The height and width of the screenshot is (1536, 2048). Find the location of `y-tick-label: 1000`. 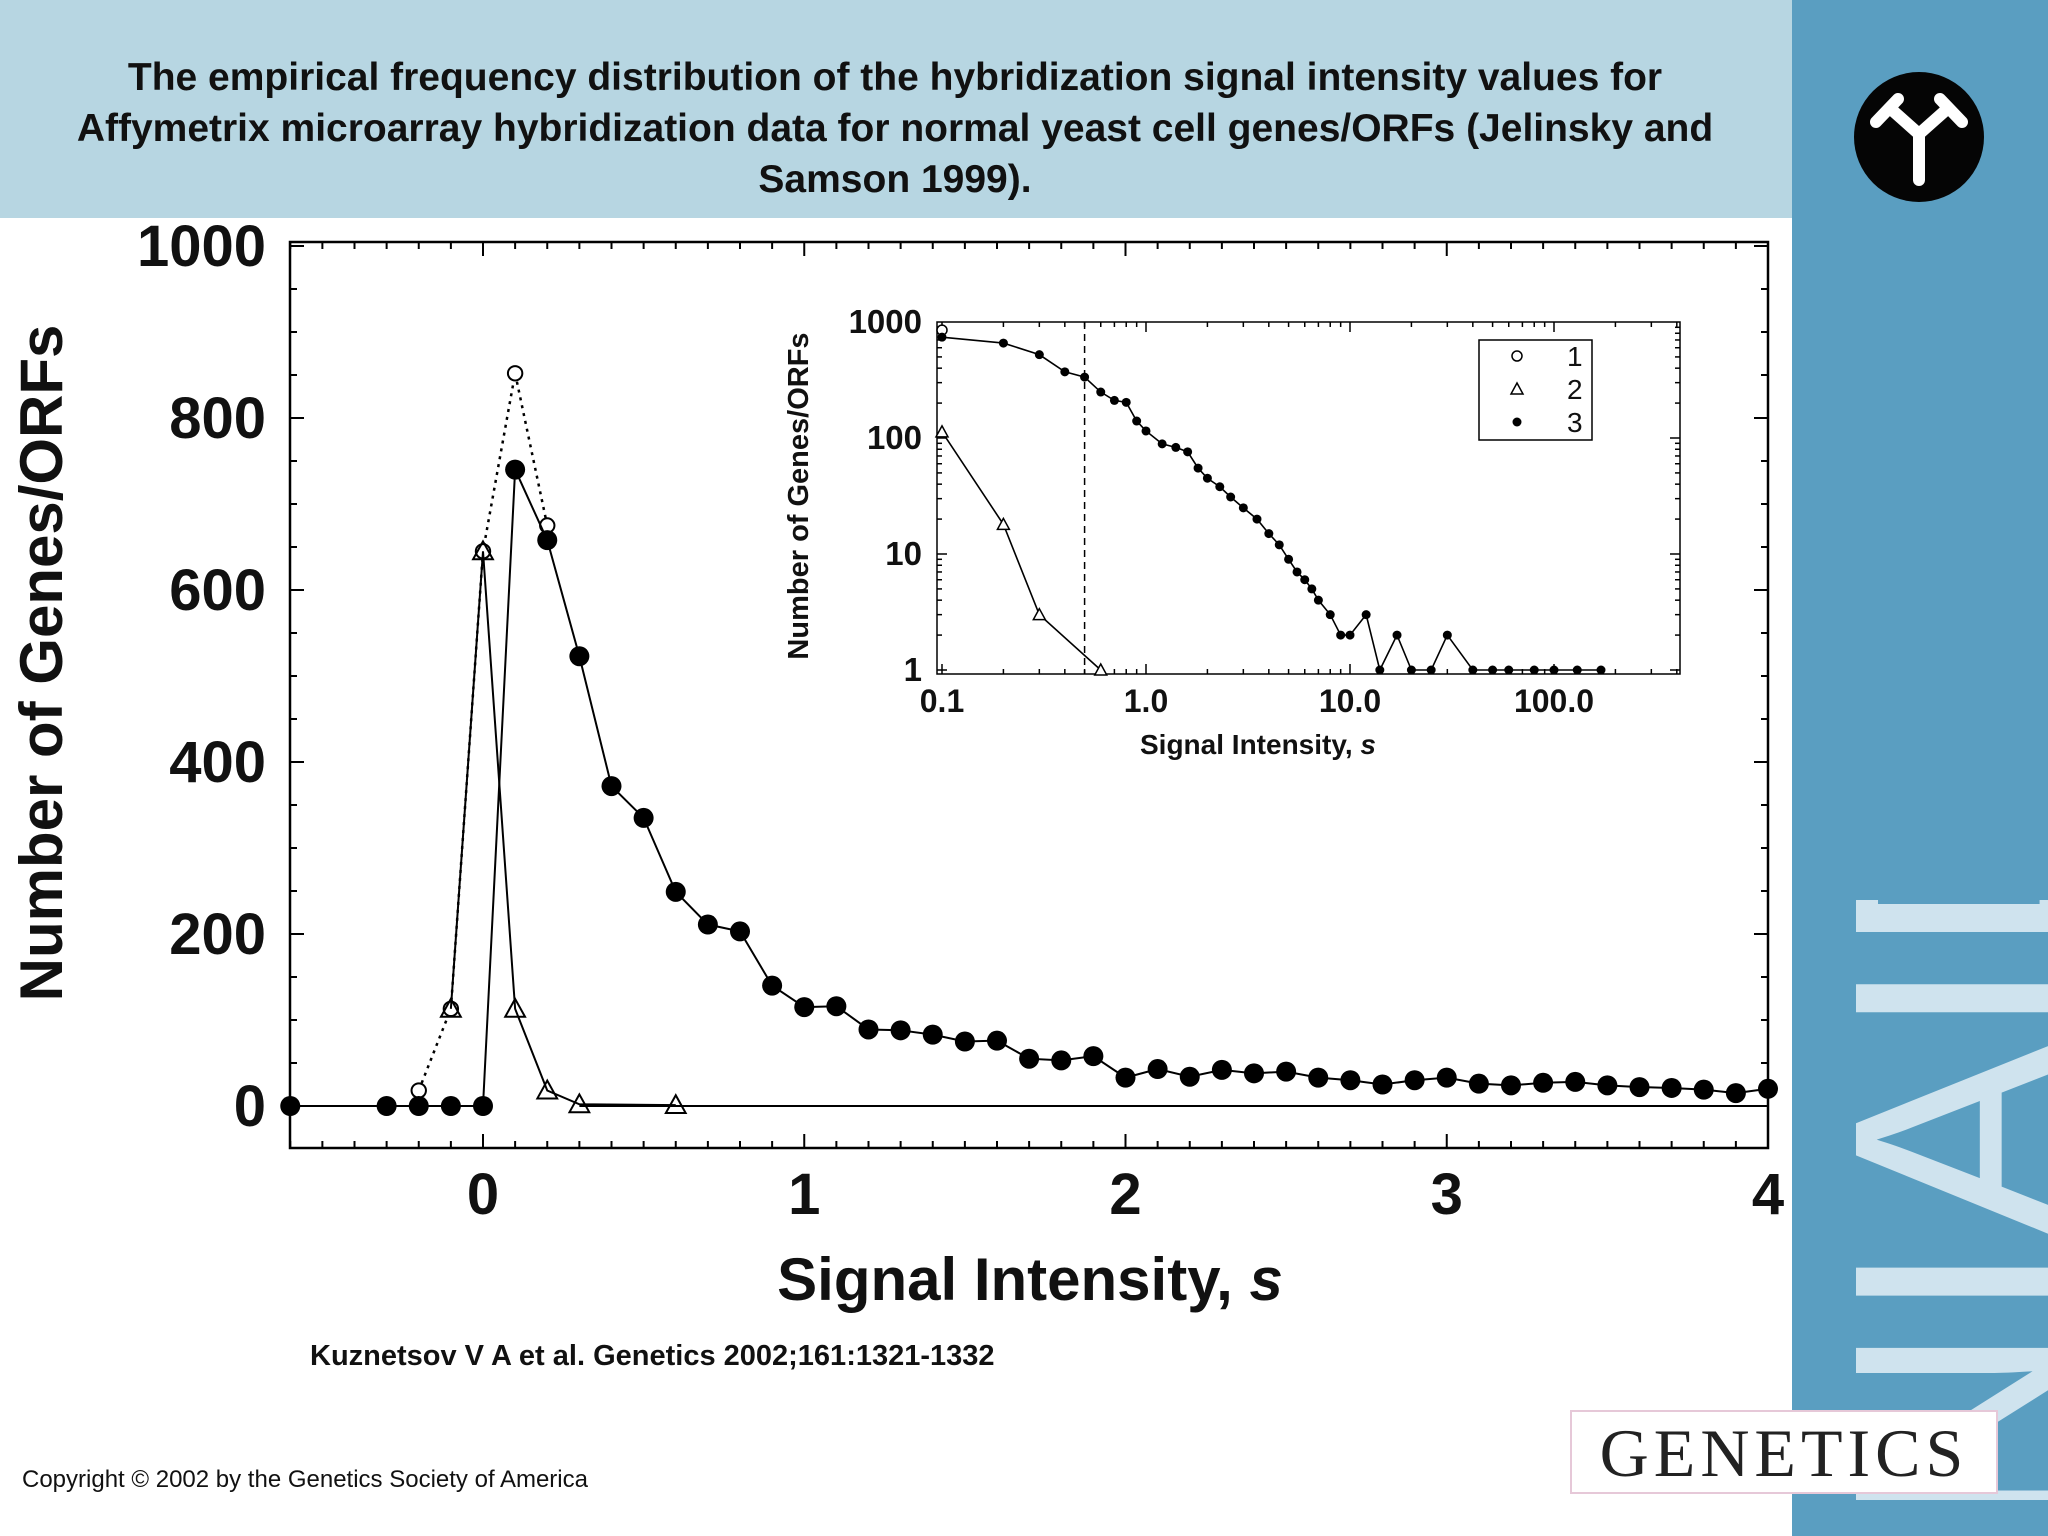

y-tick-label: 1000 is located at coordinates (201, 248).